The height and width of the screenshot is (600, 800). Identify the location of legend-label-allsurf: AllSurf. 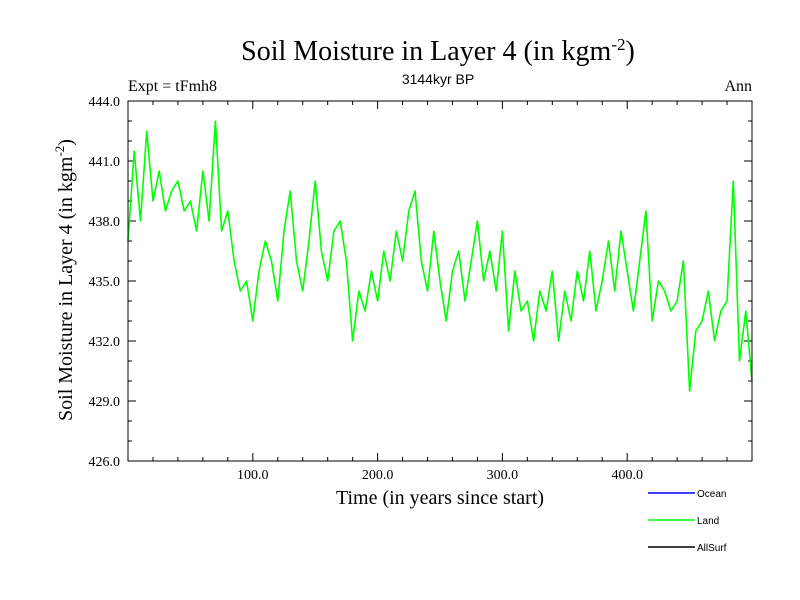
(712, 548).